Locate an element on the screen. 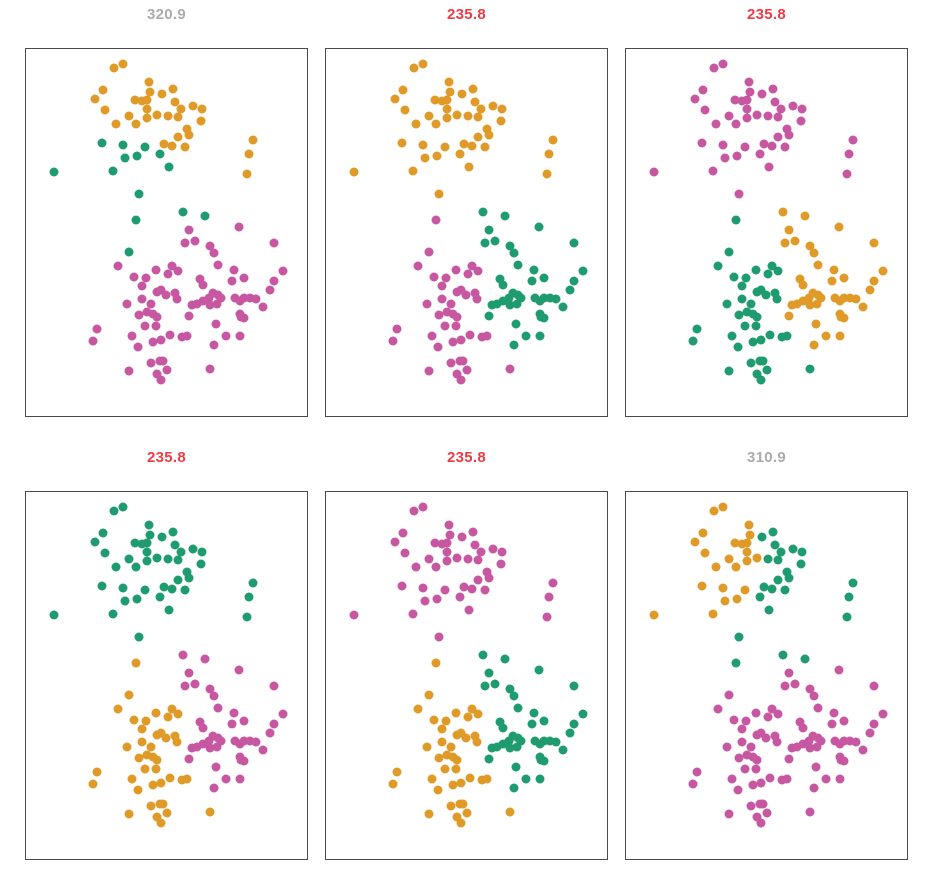 The width and height of the screenshot is (933, 880). panel-title-4: 235.8 is located at coordinates (166, 457).